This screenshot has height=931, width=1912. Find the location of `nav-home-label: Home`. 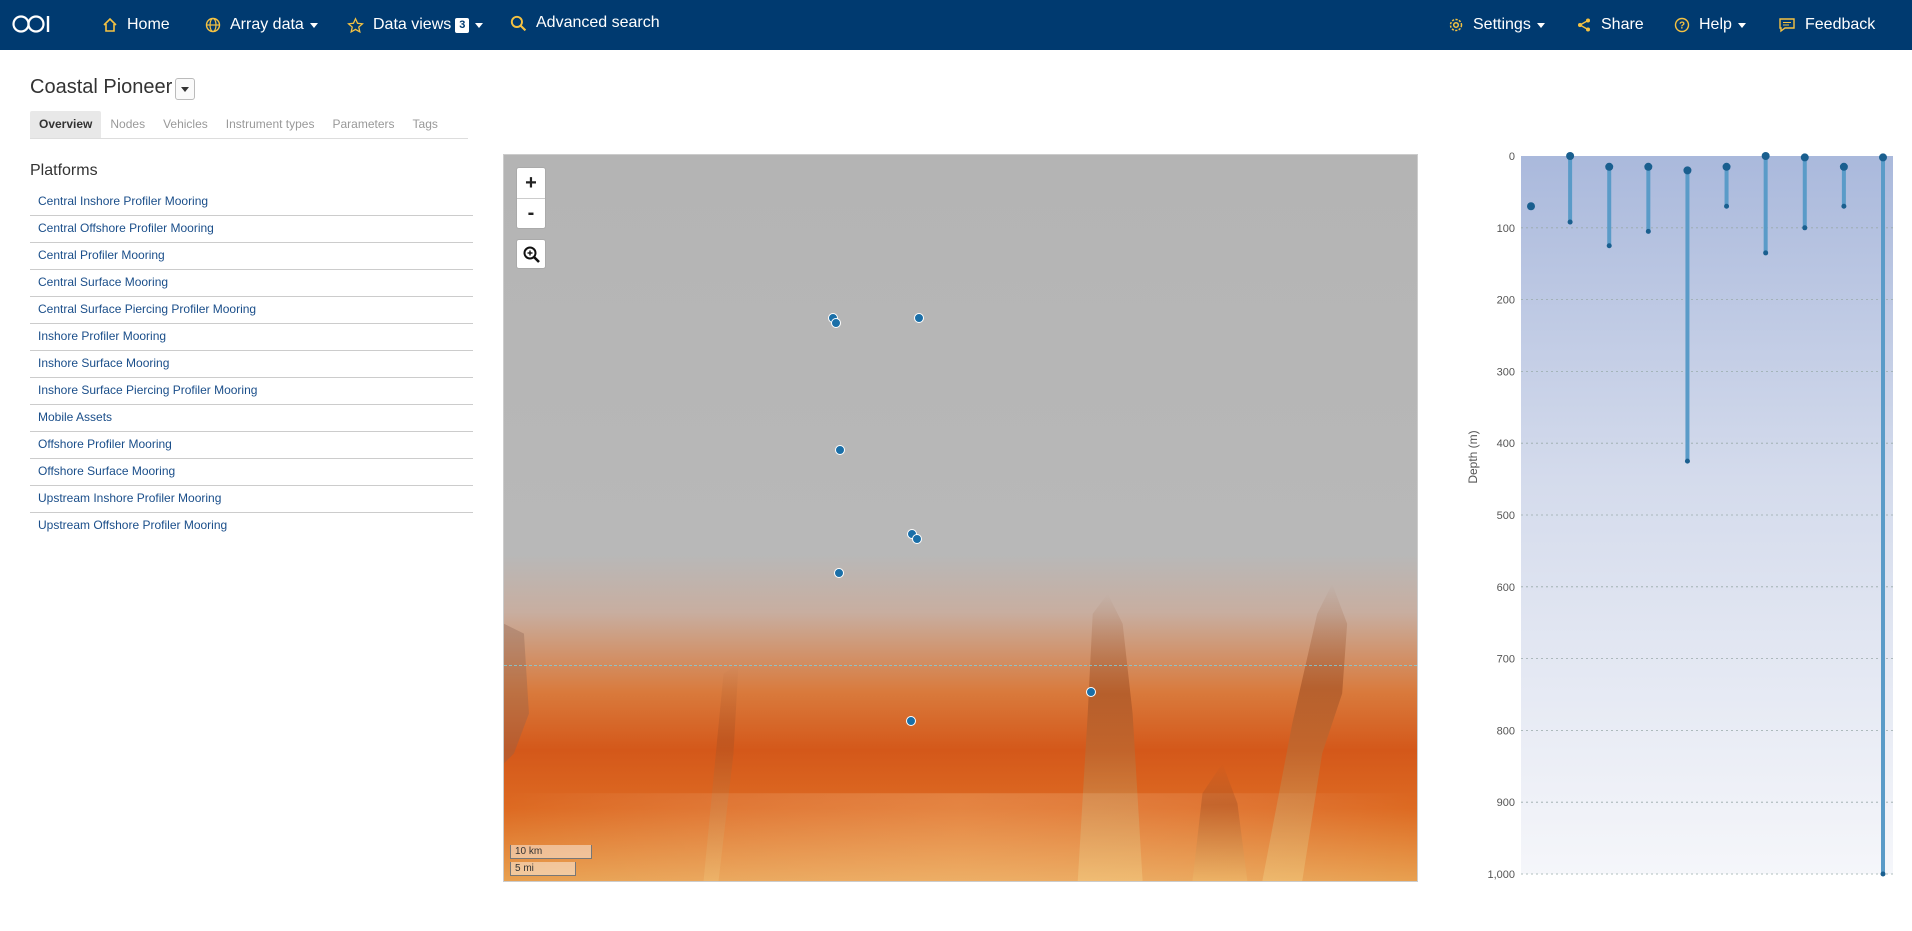

nav-home-label: Home is located at coordinates (148, 24).